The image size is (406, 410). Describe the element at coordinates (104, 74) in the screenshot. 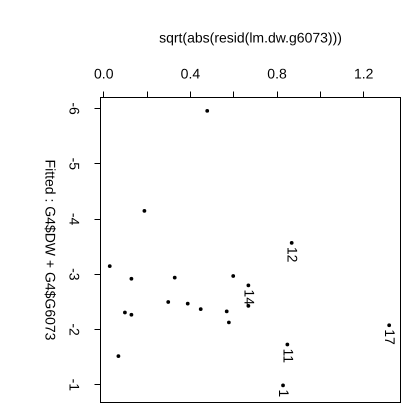

I see `x-tick-label: 0.0` at that location.